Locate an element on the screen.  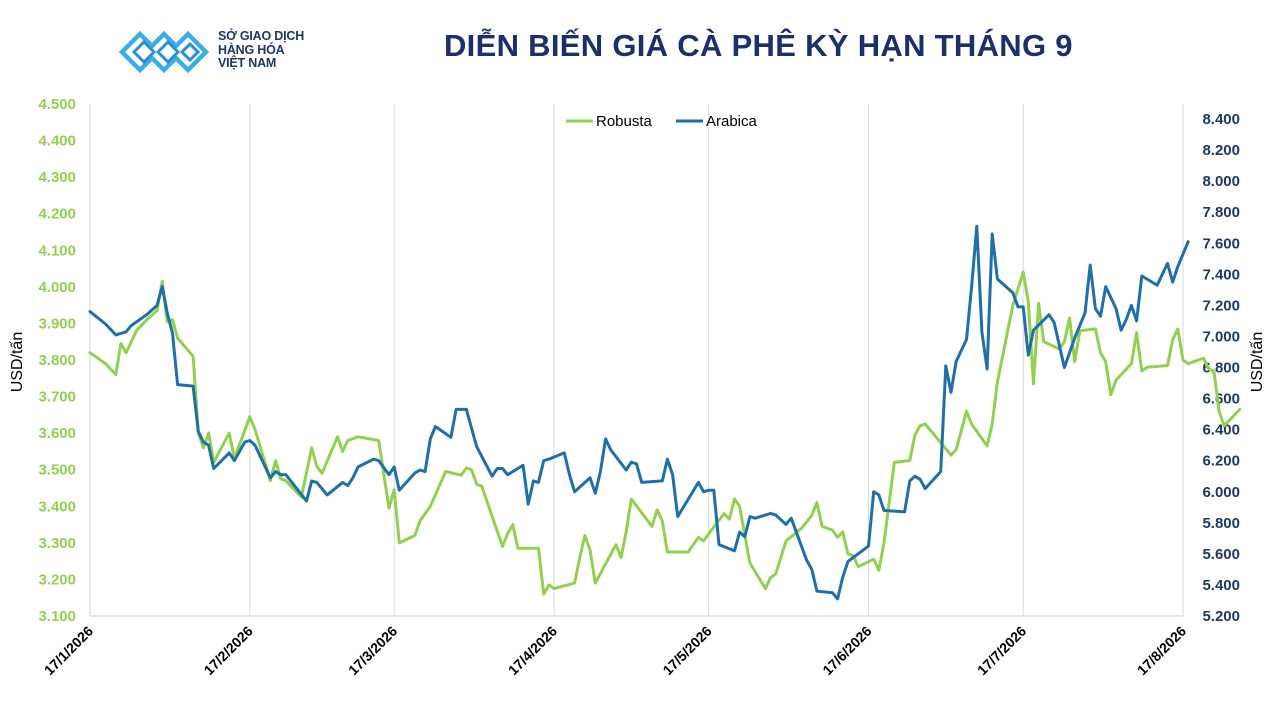
left-tick-label: 3.400 is located at coordinates (57, 506).